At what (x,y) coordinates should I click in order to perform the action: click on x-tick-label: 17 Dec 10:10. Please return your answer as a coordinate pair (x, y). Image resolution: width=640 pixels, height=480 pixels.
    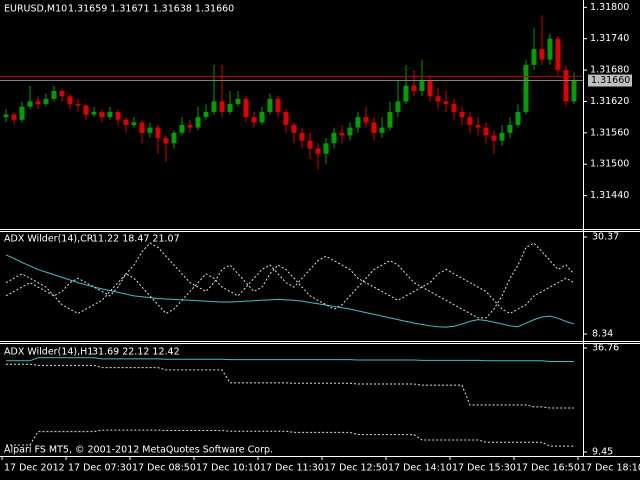
    Looking at the image, I should click on (228, 468).